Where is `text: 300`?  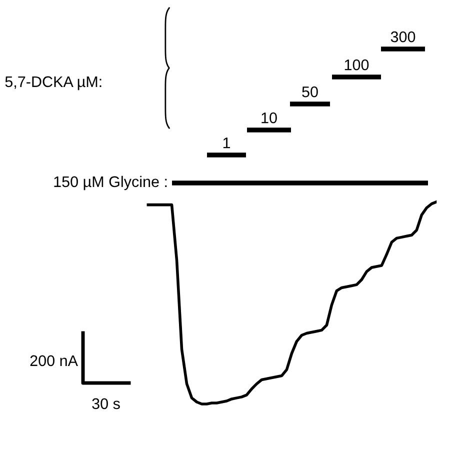 text: 300 is located at coordinates (403, 36).